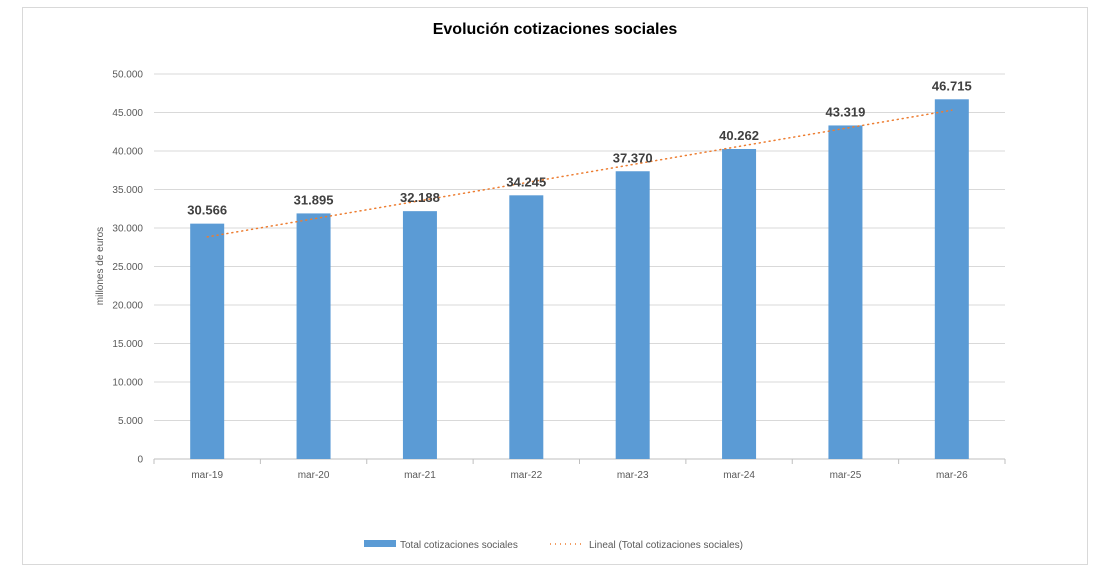 This screenshot has width=1101, height=576. Describe the element at coordinates (380, 543) in the screenshot. I see `legend-swatch-bars` at that location.